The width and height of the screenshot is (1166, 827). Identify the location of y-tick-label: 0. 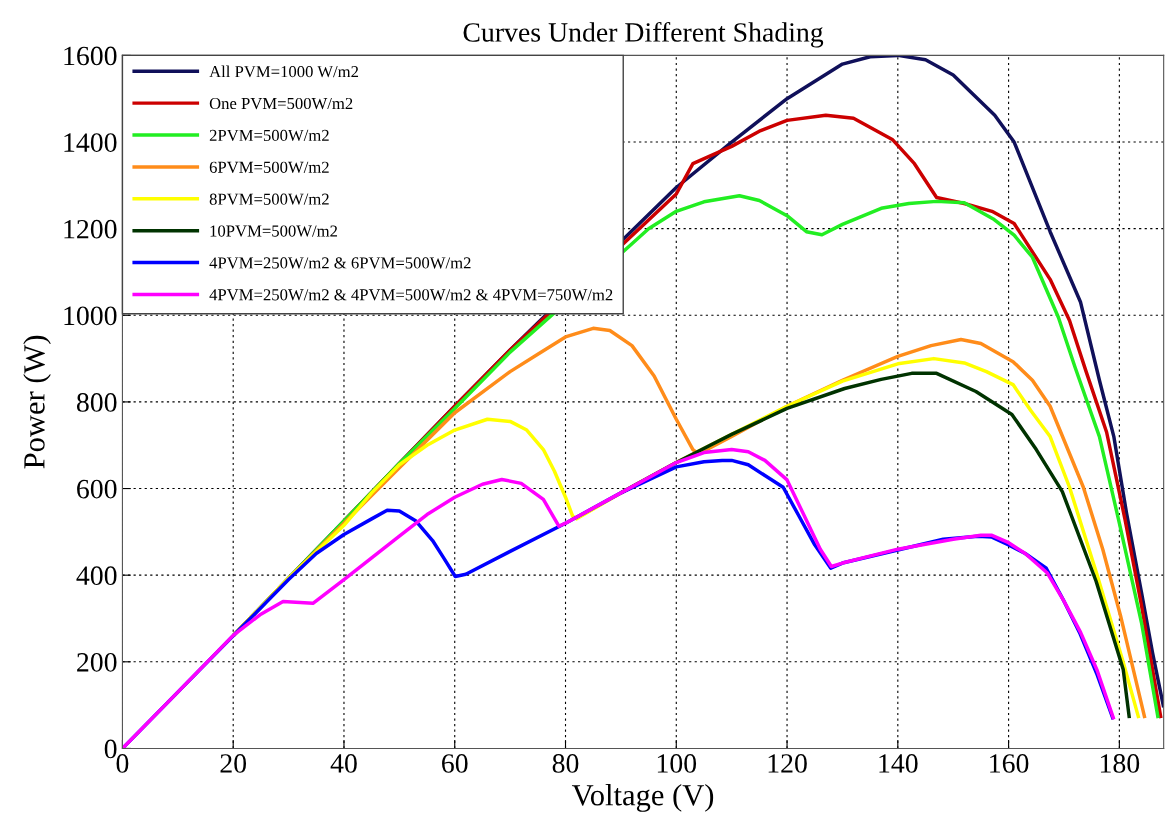
(110, 749).